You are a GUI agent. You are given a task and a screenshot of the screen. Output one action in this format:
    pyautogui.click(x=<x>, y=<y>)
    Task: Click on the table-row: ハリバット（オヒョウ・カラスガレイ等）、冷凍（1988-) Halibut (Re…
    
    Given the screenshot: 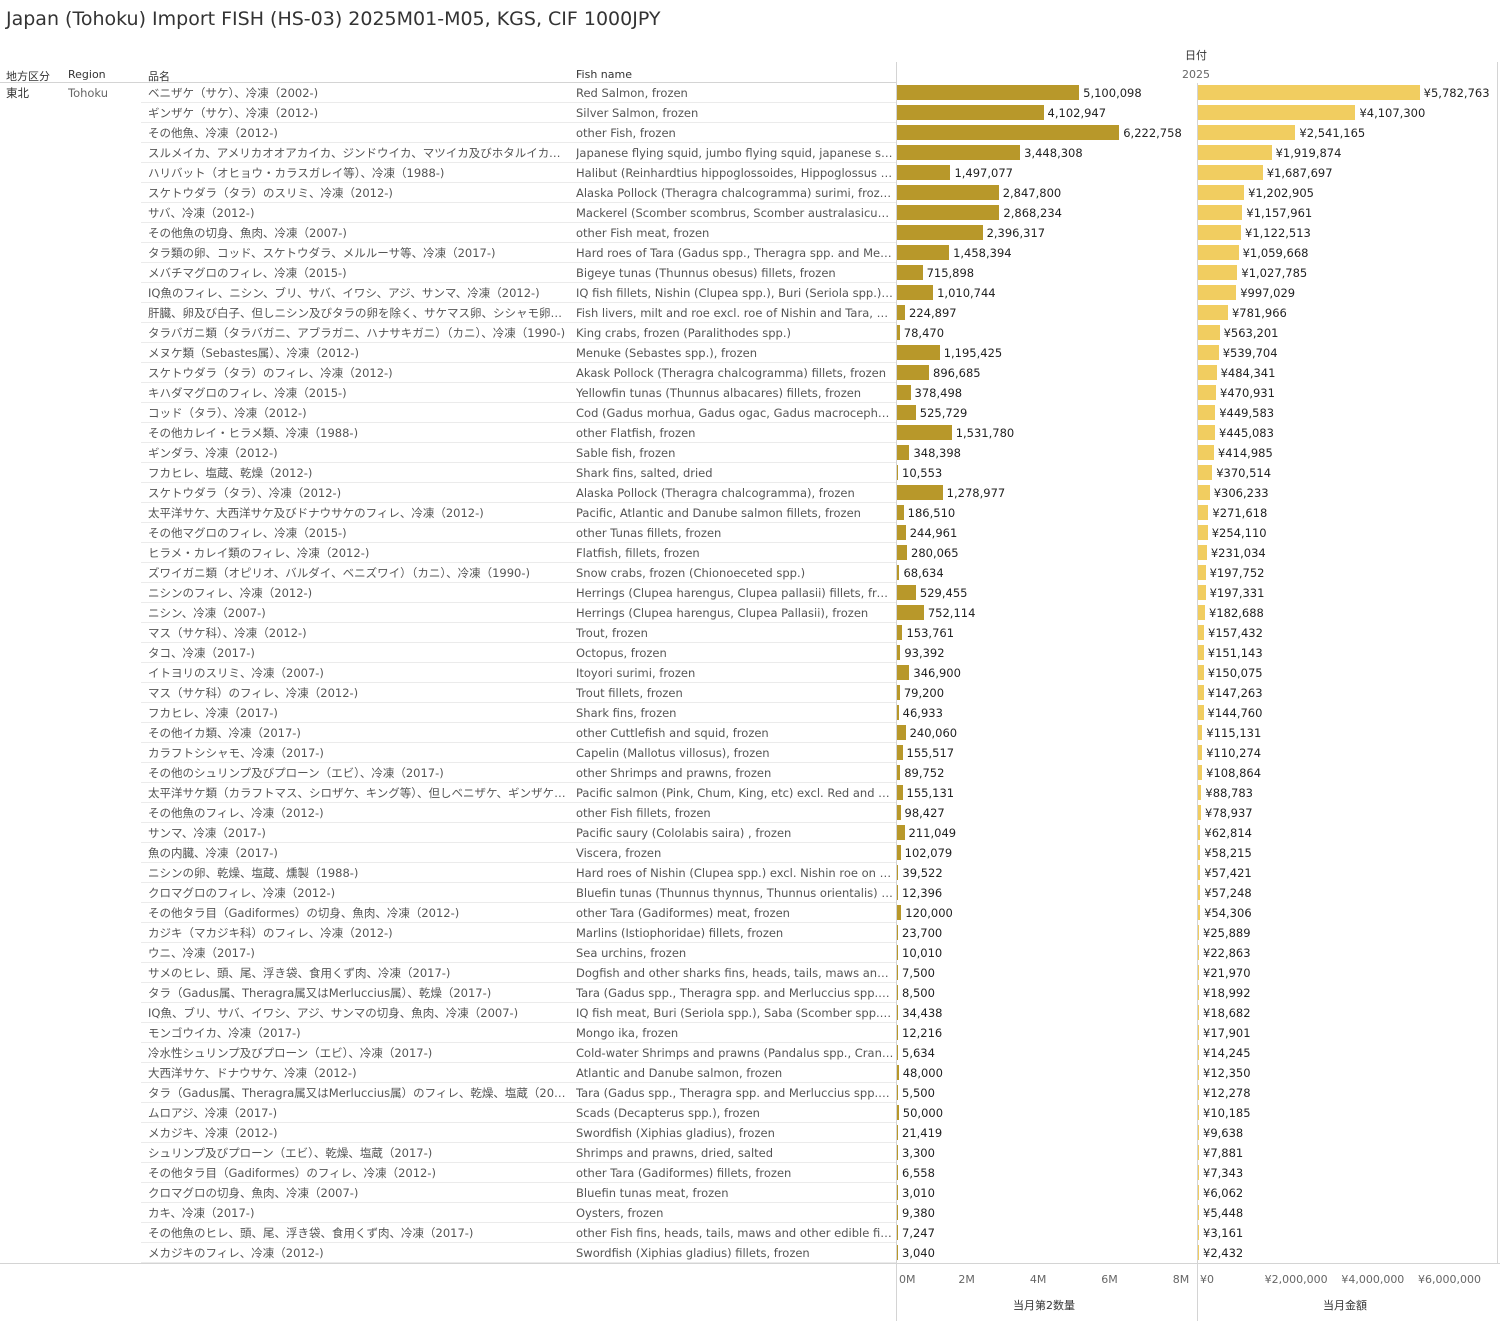 What is the action you would take?
    pyautogui.click(x=750, y=173)
    